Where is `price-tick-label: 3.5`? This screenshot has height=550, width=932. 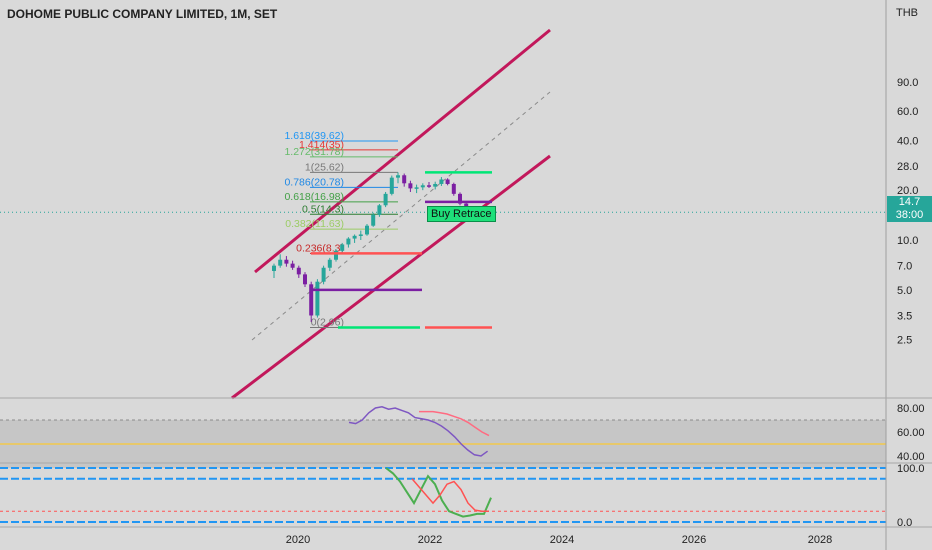 price-tick-label: 3.5 is located at coordinates (904, 316).